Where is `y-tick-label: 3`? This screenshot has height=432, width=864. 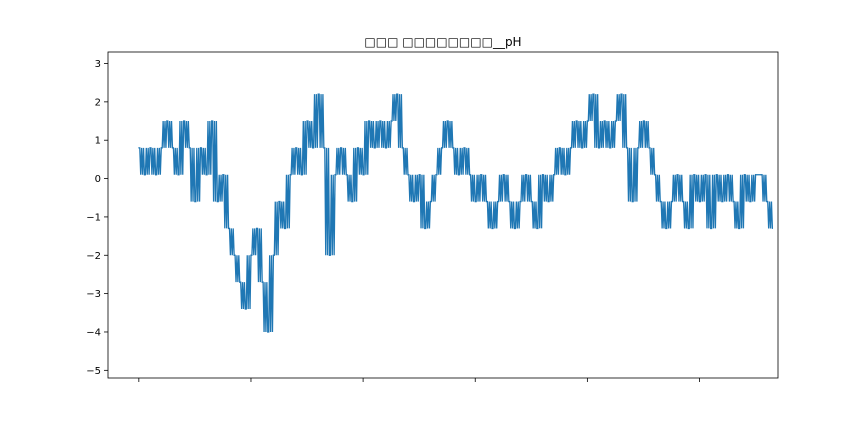
y-tick-label: 3 is located at coordinates (98, 64).